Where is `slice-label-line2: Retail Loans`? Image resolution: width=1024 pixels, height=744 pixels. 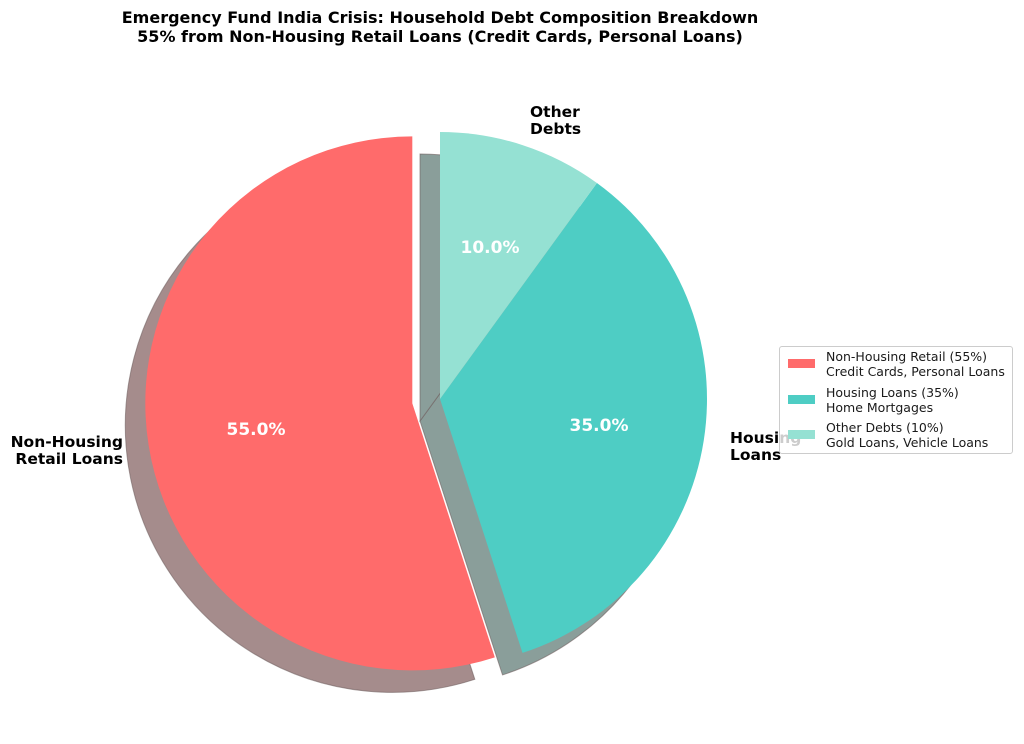
slice-label-line2: Retail Loans is located at coordinates (69, 459).